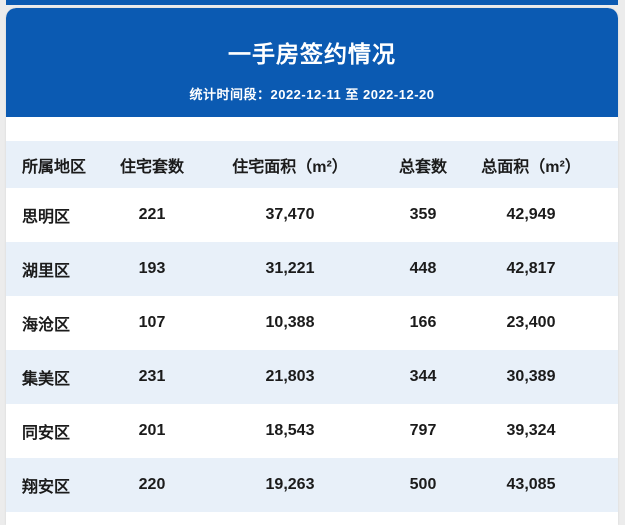  What do you see at coordinates (423, 431) in the screenshot?
I see `value-cell: 797` at bounding box center [423, 431].